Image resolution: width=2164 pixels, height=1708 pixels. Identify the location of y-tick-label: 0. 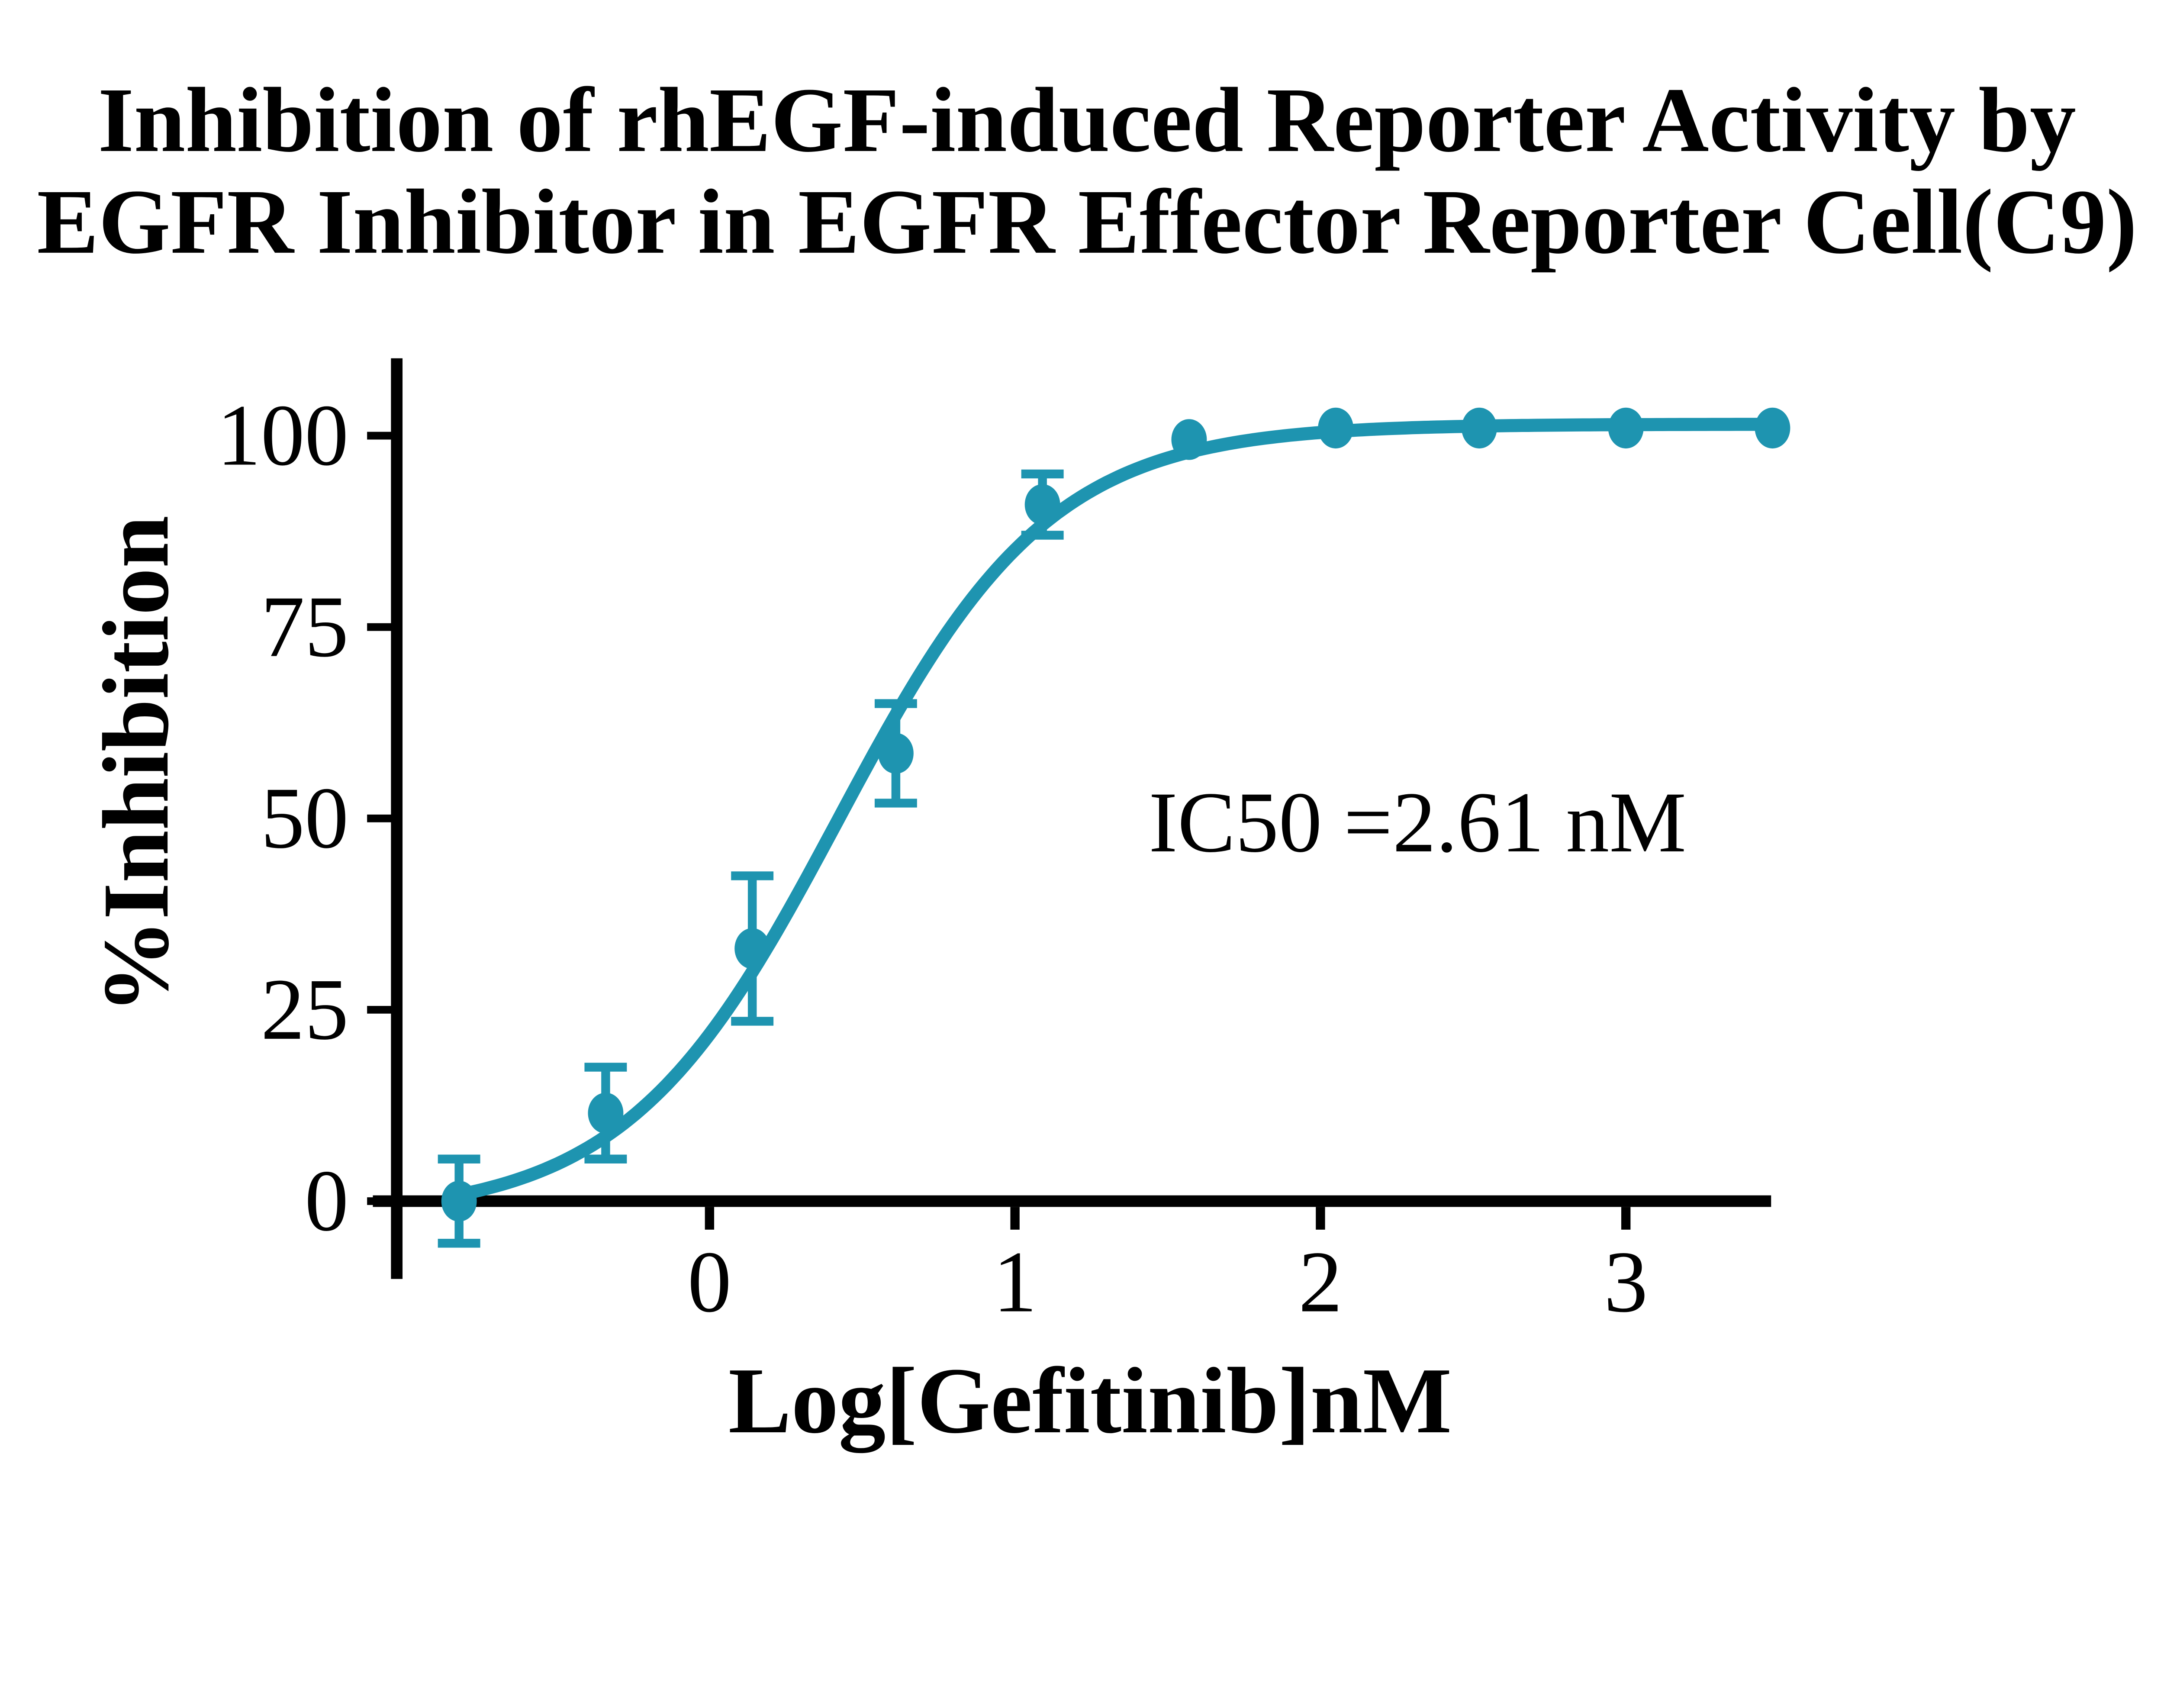
(326, 1200).